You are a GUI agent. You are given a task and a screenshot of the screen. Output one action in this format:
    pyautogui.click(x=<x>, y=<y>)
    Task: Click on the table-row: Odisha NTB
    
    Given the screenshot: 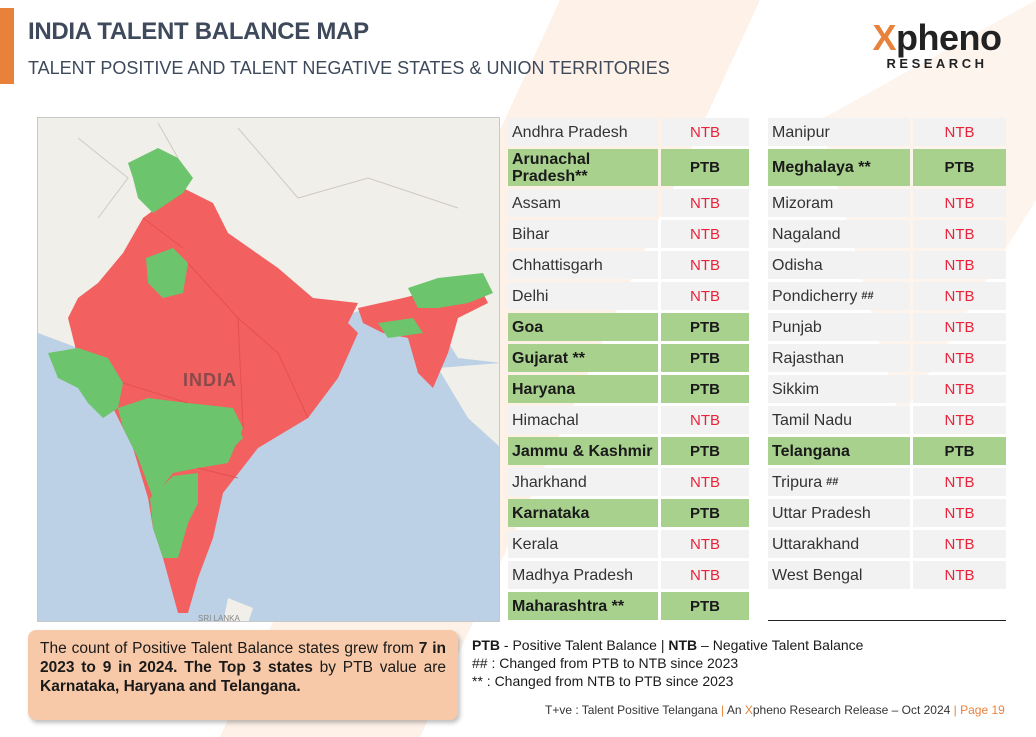 What is the action you would take?
    pyautogui.click(x=887, y=265)
    